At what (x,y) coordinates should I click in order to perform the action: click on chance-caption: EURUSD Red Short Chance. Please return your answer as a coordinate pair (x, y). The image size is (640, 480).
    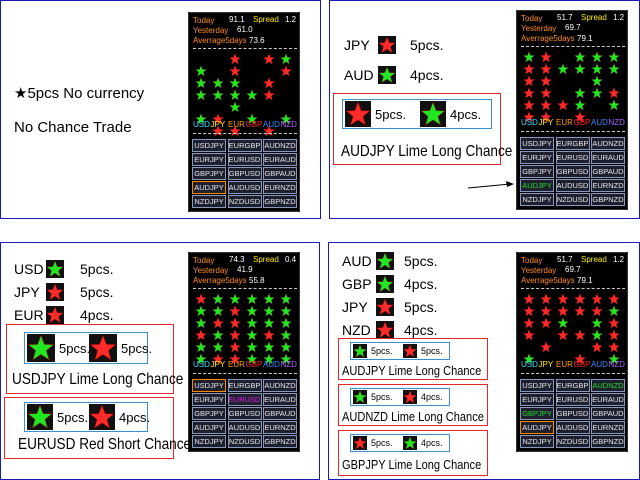
    Looking at the image, I should click on (105, 444).